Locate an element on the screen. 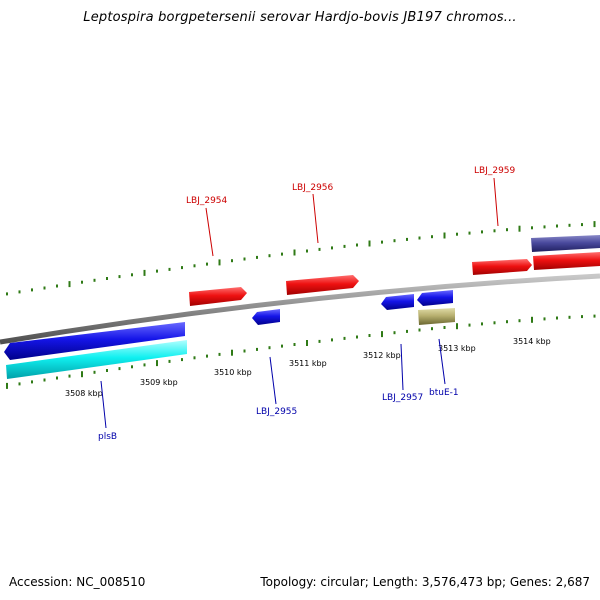  forward-leader-lines is located at coordinates (352, 217).